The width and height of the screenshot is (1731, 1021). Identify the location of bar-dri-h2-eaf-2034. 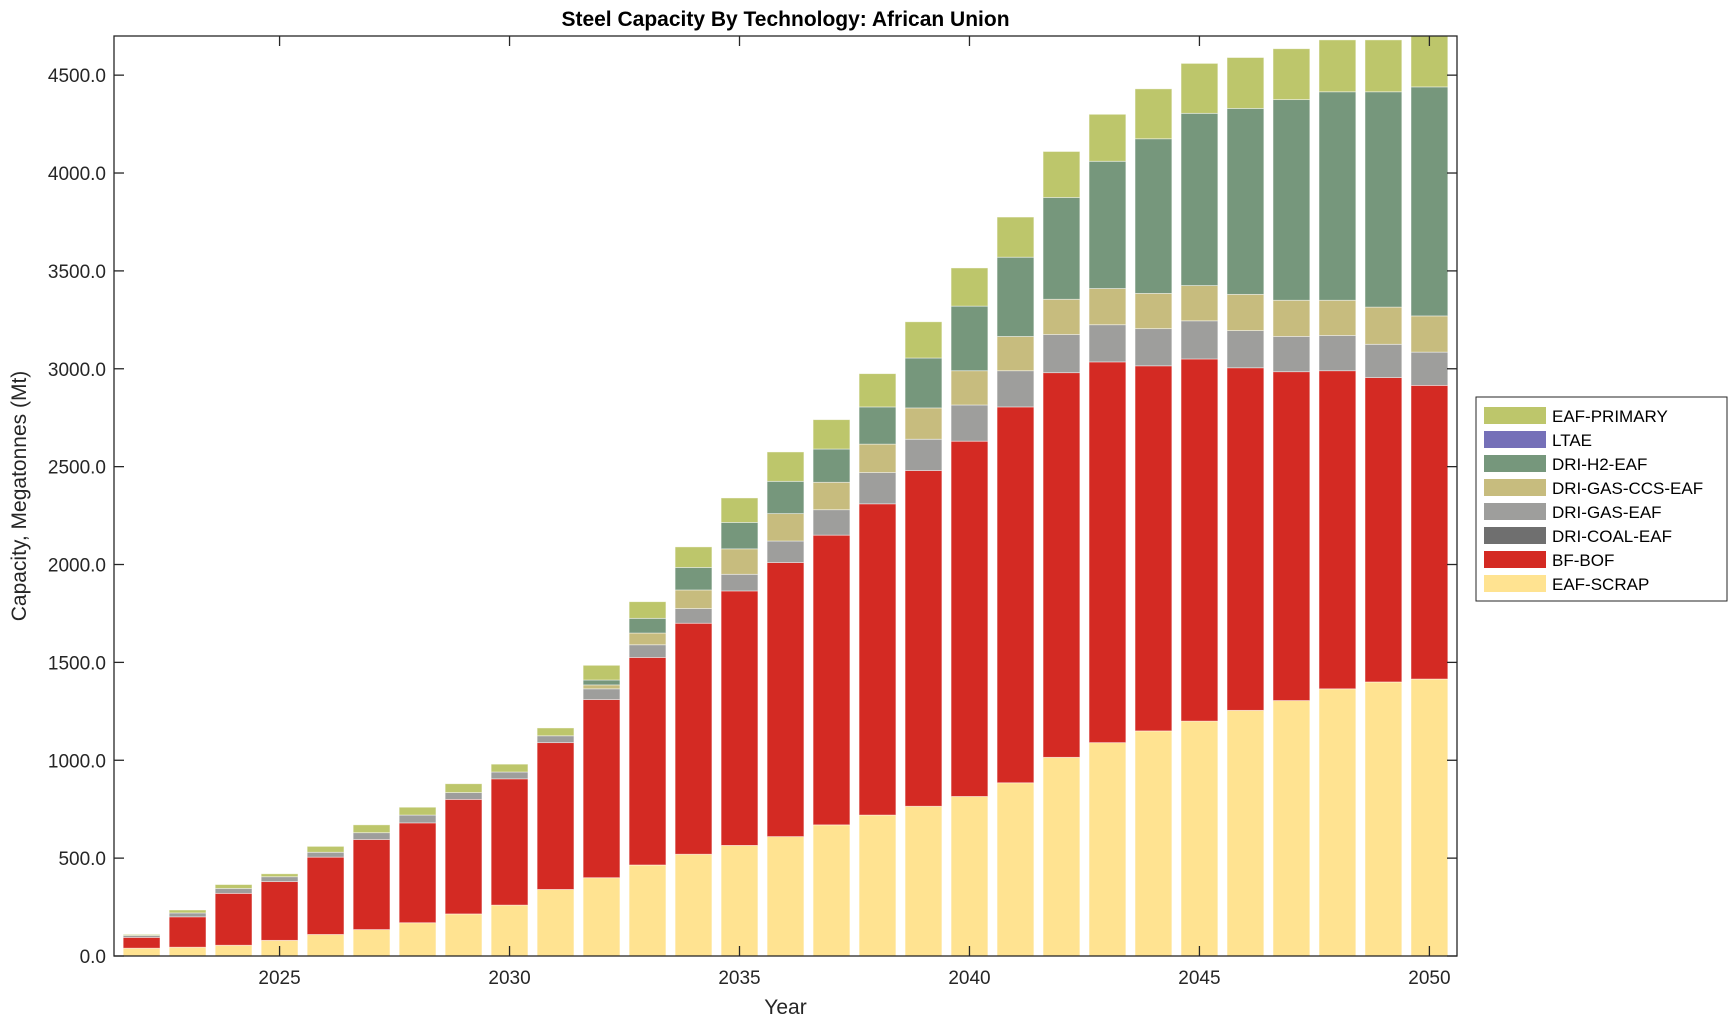
(693, 579).